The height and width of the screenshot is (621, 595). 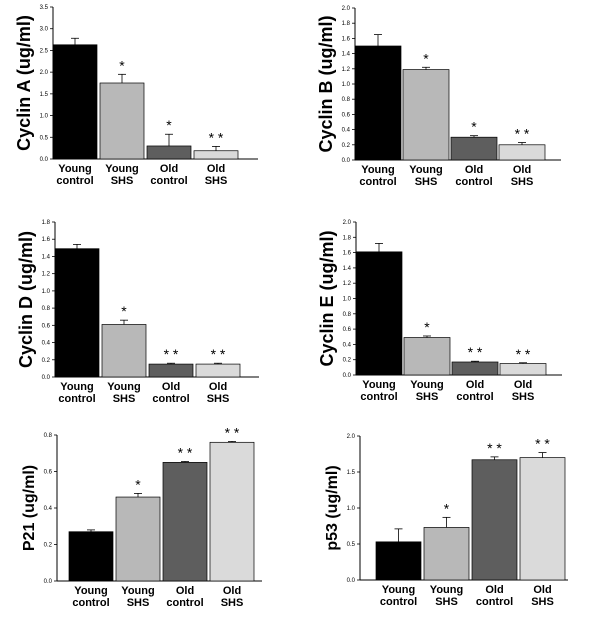 What do you see at coordinates (26, 299) in the screenshot?
I see `y-axis-title: Cyclin D (ug/ml)` at bounding box center [26, 299].